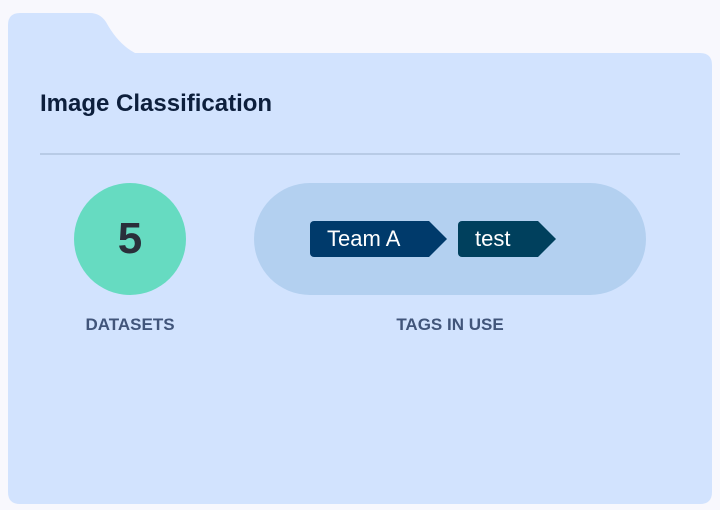 The width and height of the screenshot is (720, 510). I want to click on datasets-count: 5, so click(130, 239).